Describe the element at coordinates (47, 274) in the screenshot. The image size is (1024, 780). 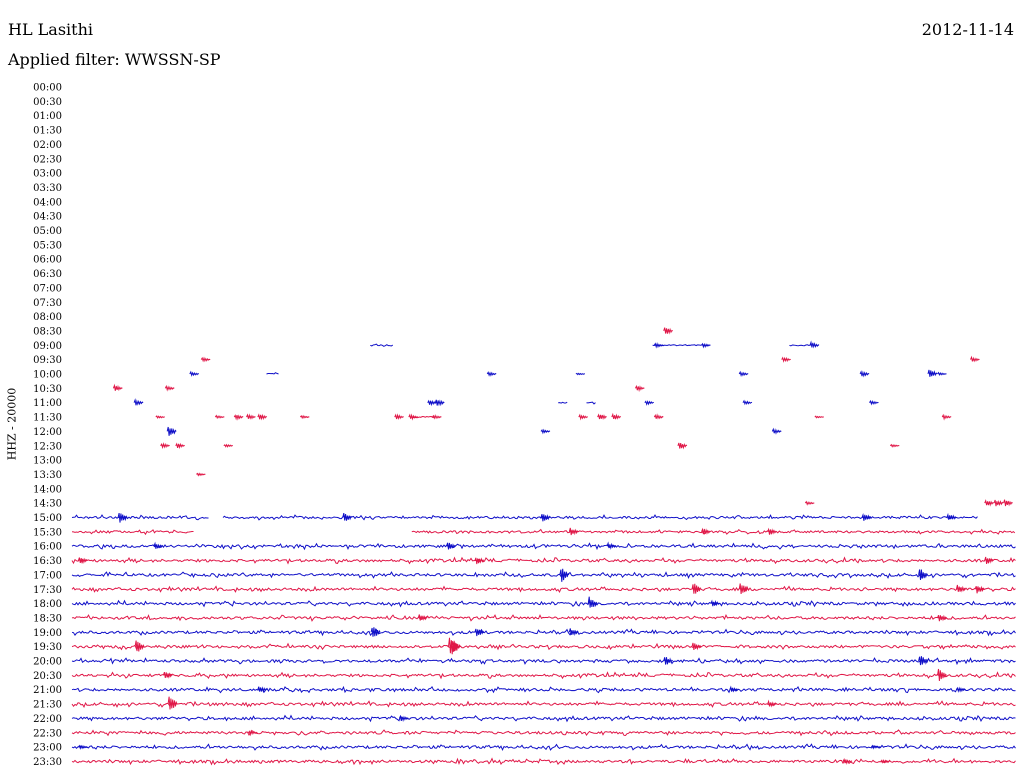
I see `row-label: 06:30` at that location.